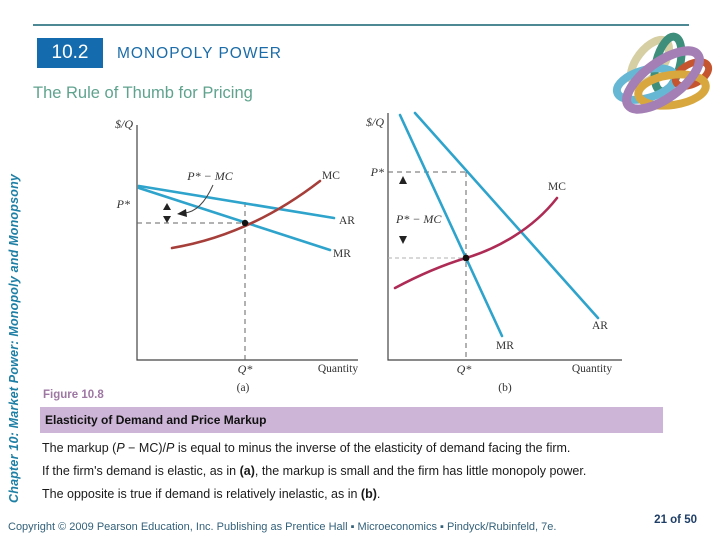 This screenshot has width=720, height=540. I want to click on panel-b-mc-label: MC, so click(557, 187).